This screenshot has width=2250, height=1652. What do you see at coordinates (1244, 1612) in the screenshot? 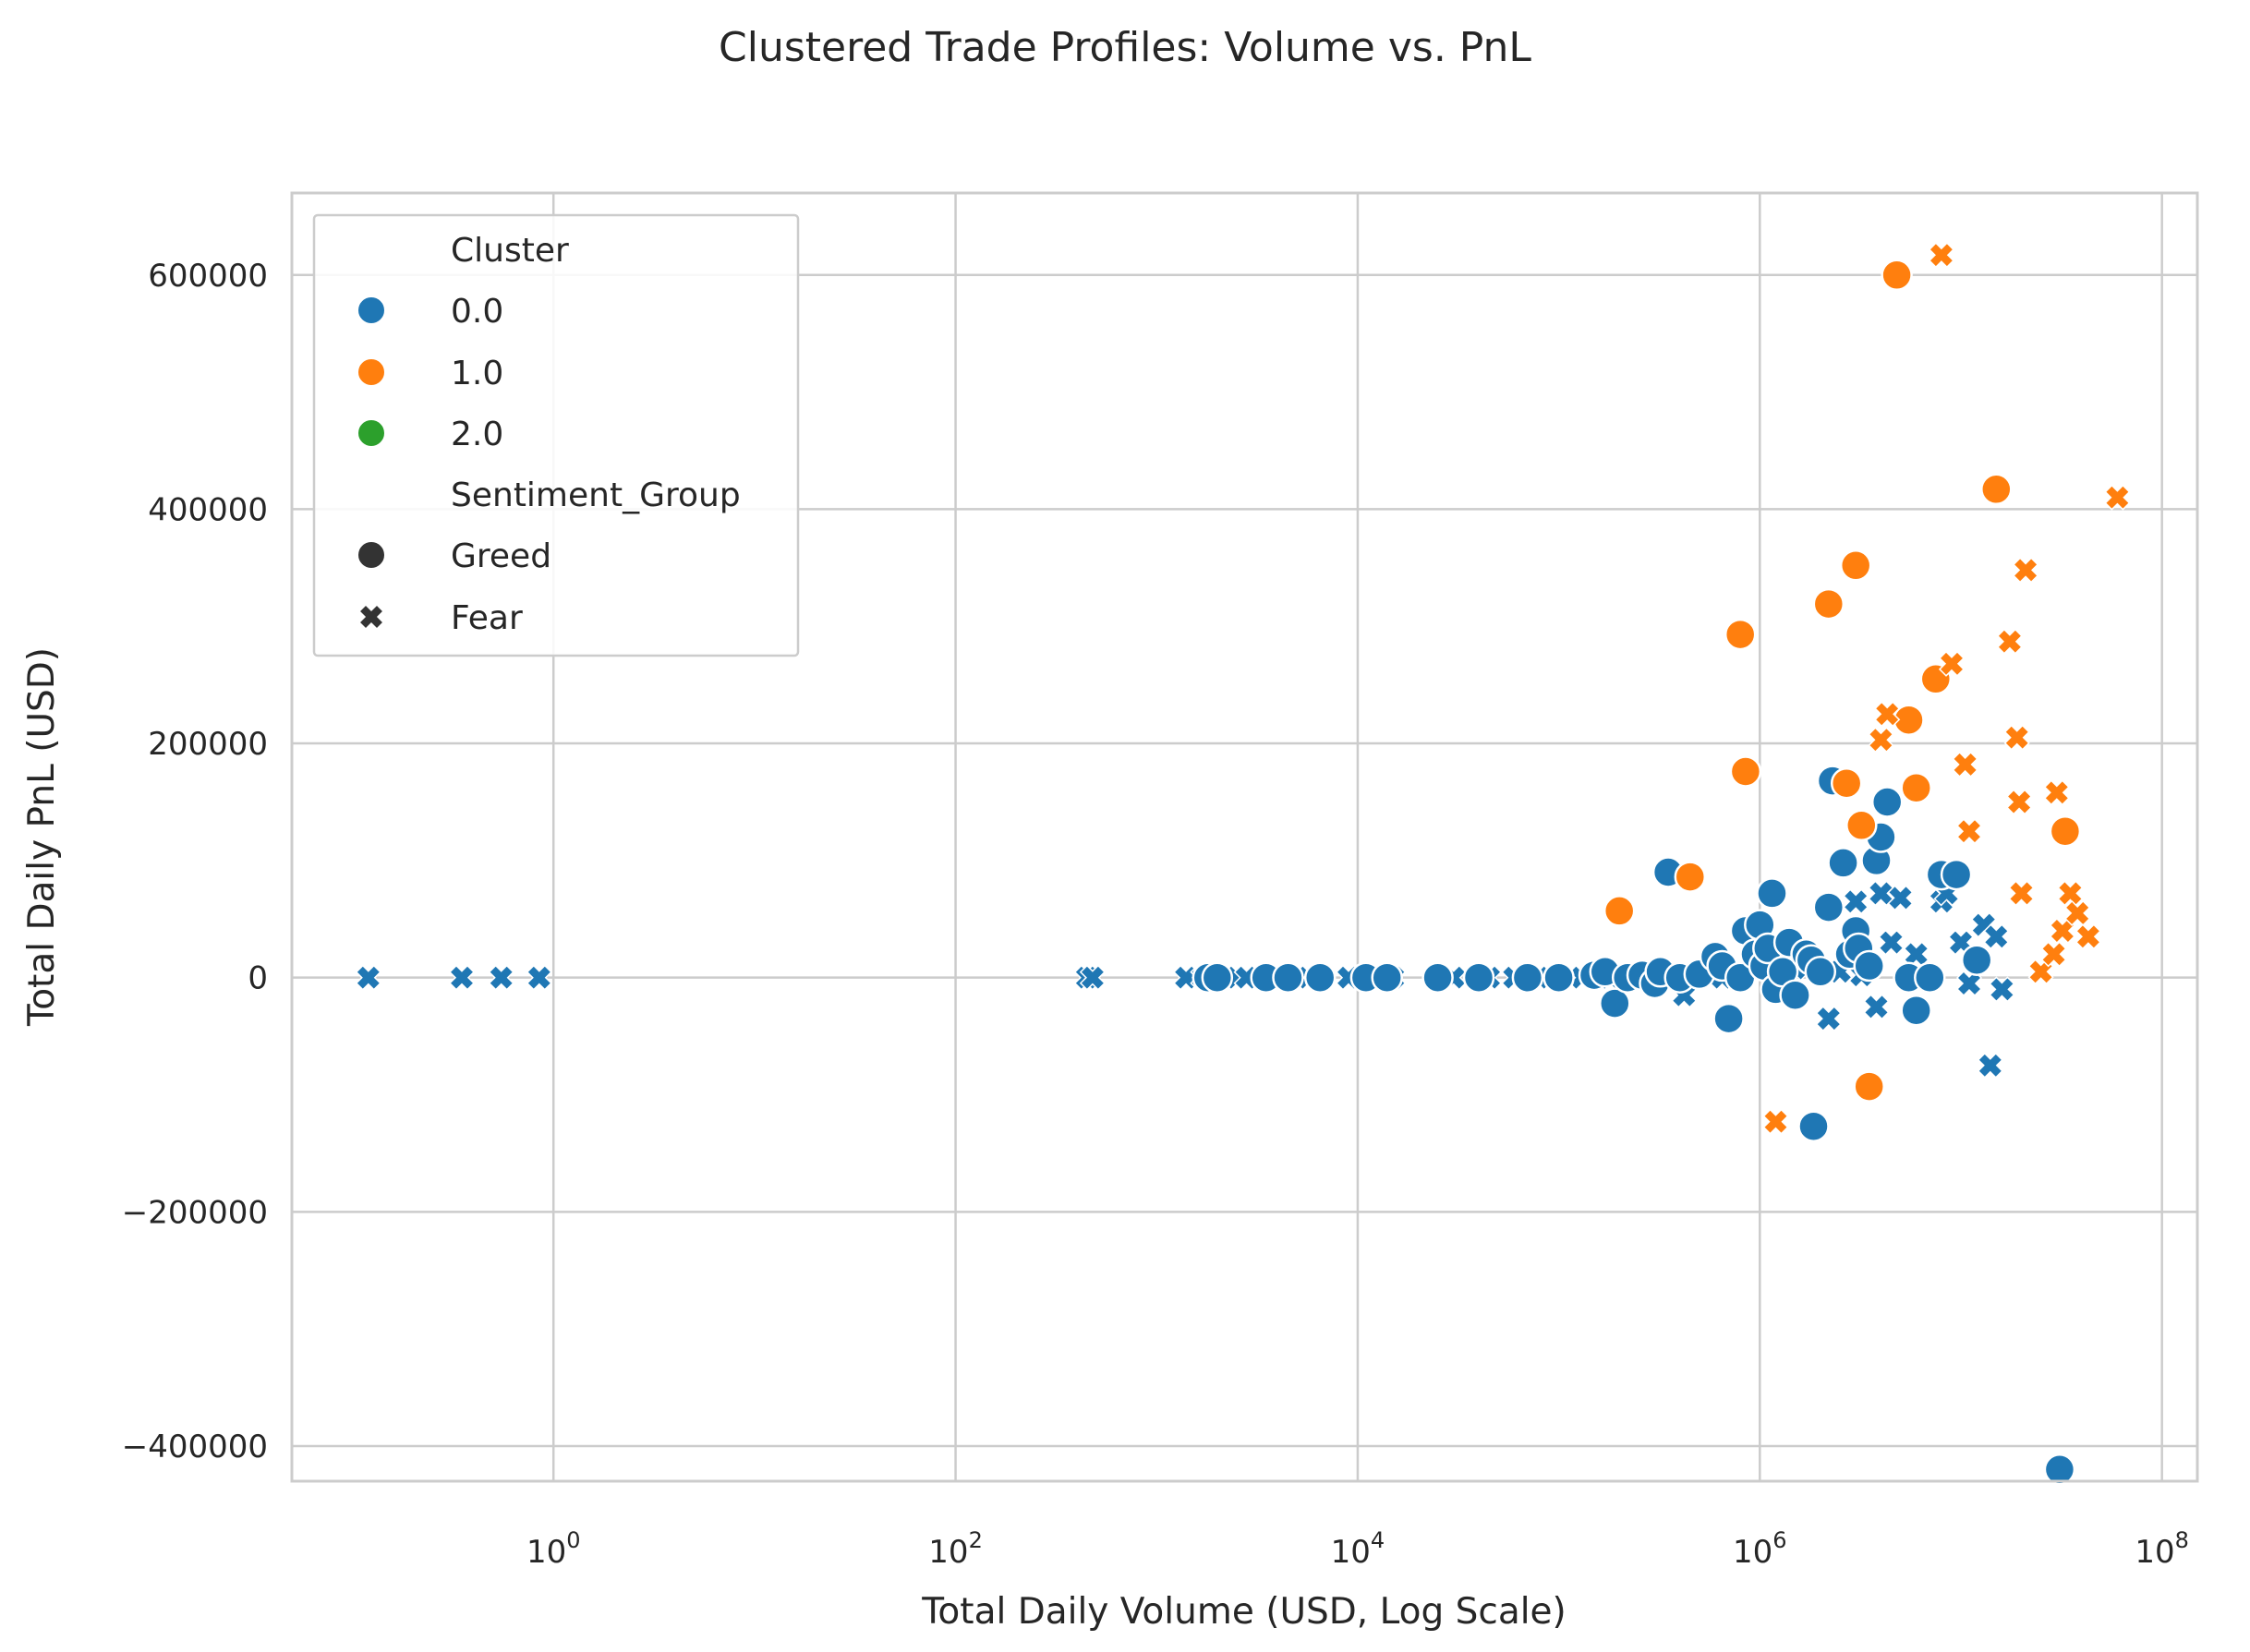
I see `x-axis-title: Total Daily Volume (USD, Log Scale)` at bounding box center [1244, 1612].